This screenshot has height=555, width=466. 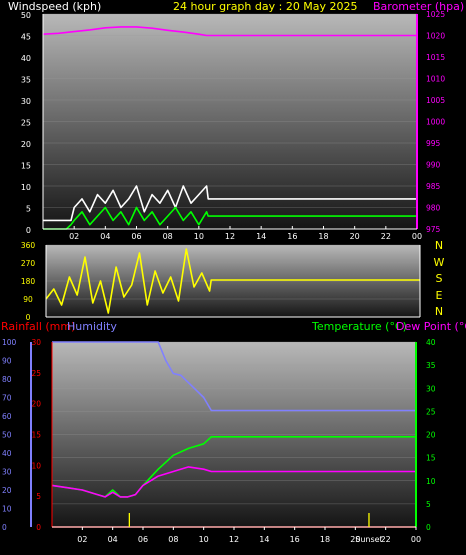 I want to click on temperature-axis-label: Temperature (°C), so click(x=359, y=326).